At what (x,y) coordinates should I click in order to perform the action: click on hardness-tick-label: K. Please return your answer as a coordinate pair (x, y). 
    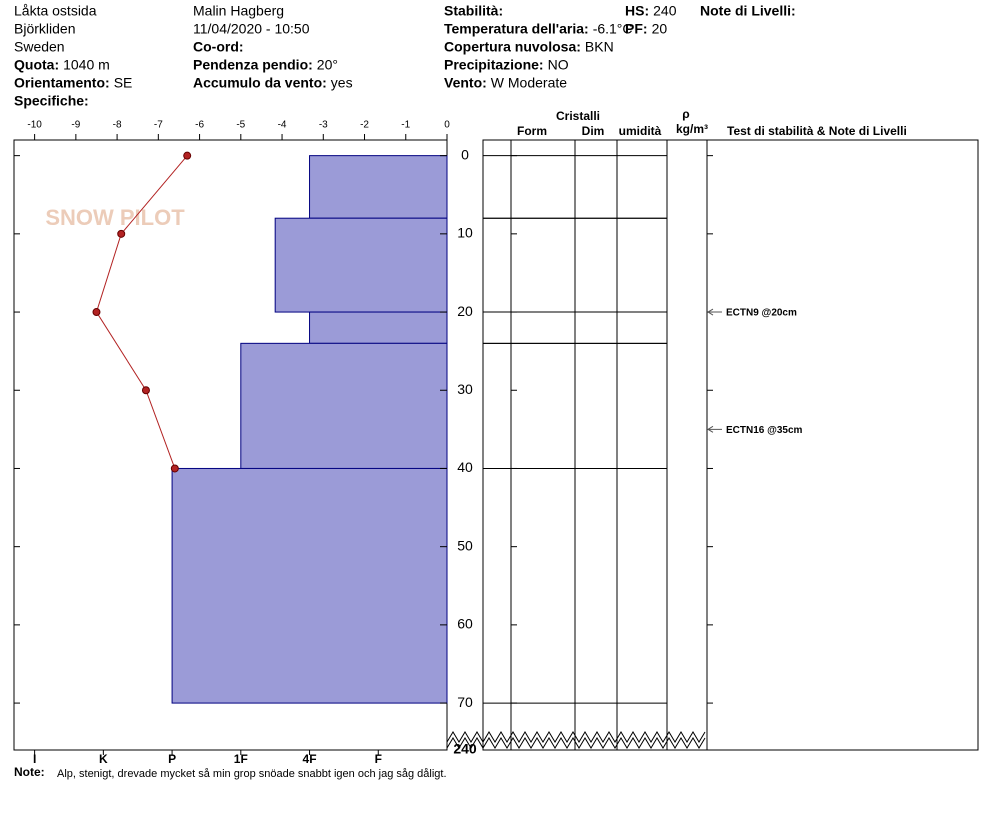
    Looking at the image, I should click on (103, 759).